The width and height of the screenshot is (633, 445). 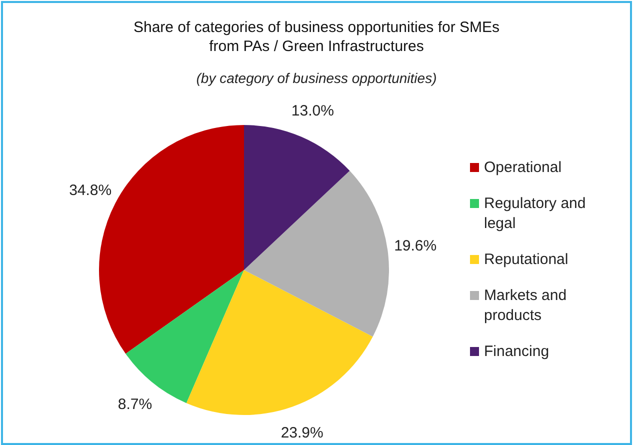 I want to click on legend-label: Markets and products, so click(x=526, y=306).